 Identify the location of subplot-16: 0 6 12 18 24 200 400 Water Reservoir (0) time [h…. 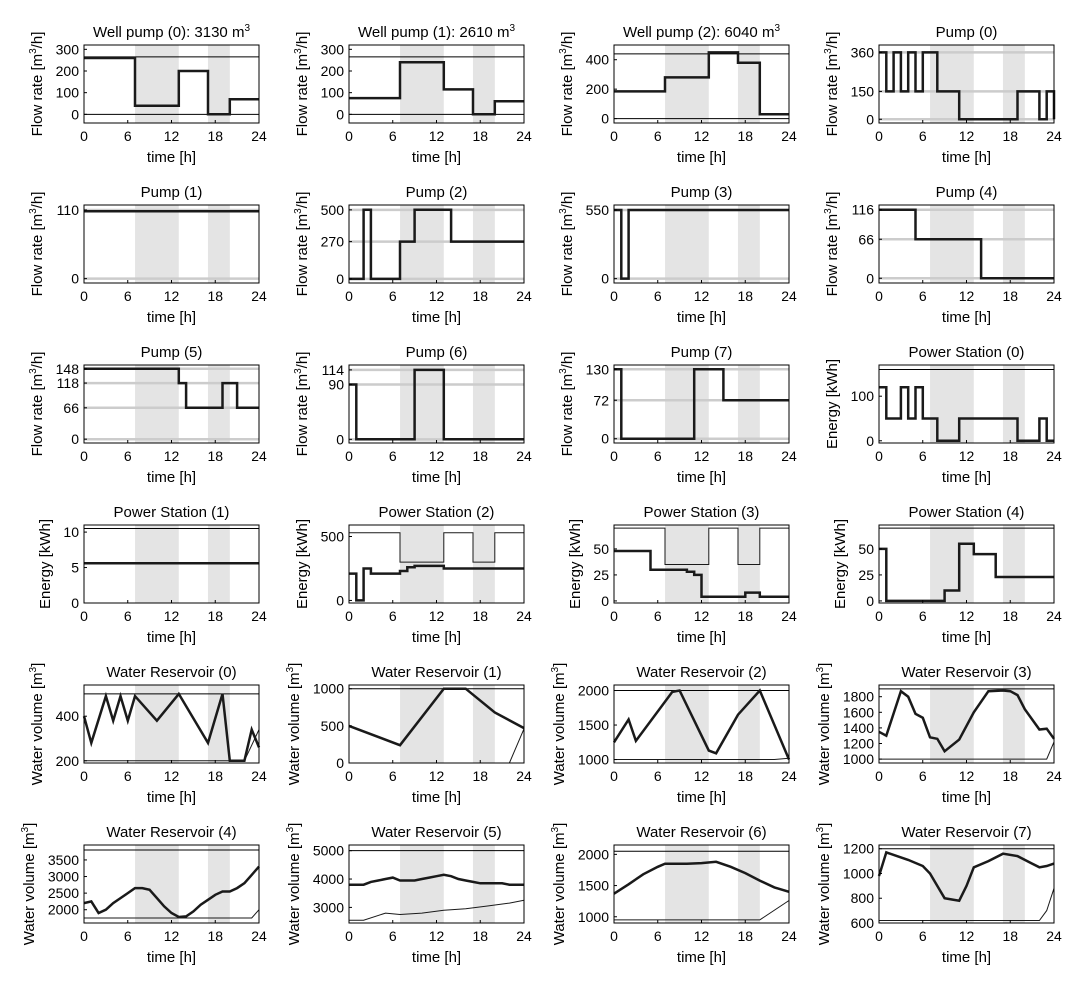
(147, 734).